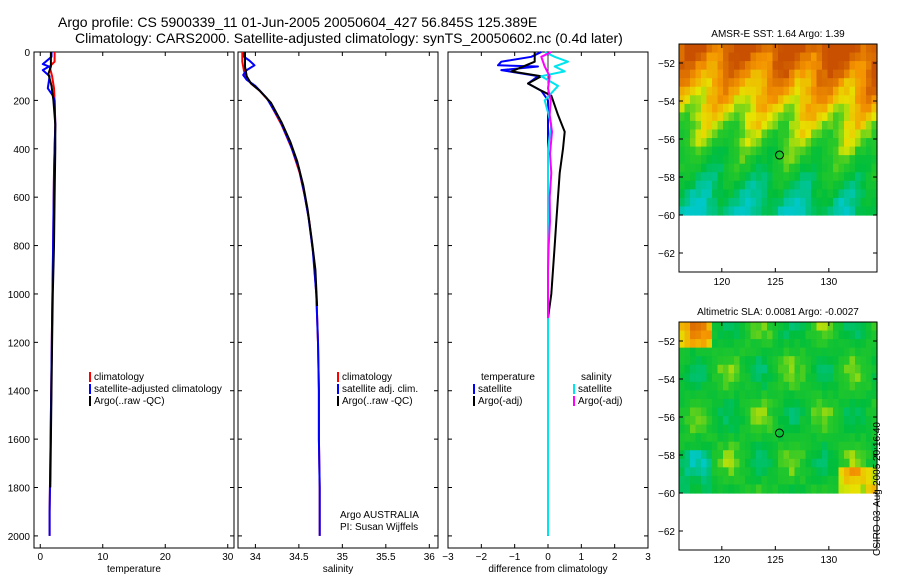 The image size is (900, 580). Describe the element at coordinates (21, 101) in the screenshot. I see `y-tick-label: 200` at that location.